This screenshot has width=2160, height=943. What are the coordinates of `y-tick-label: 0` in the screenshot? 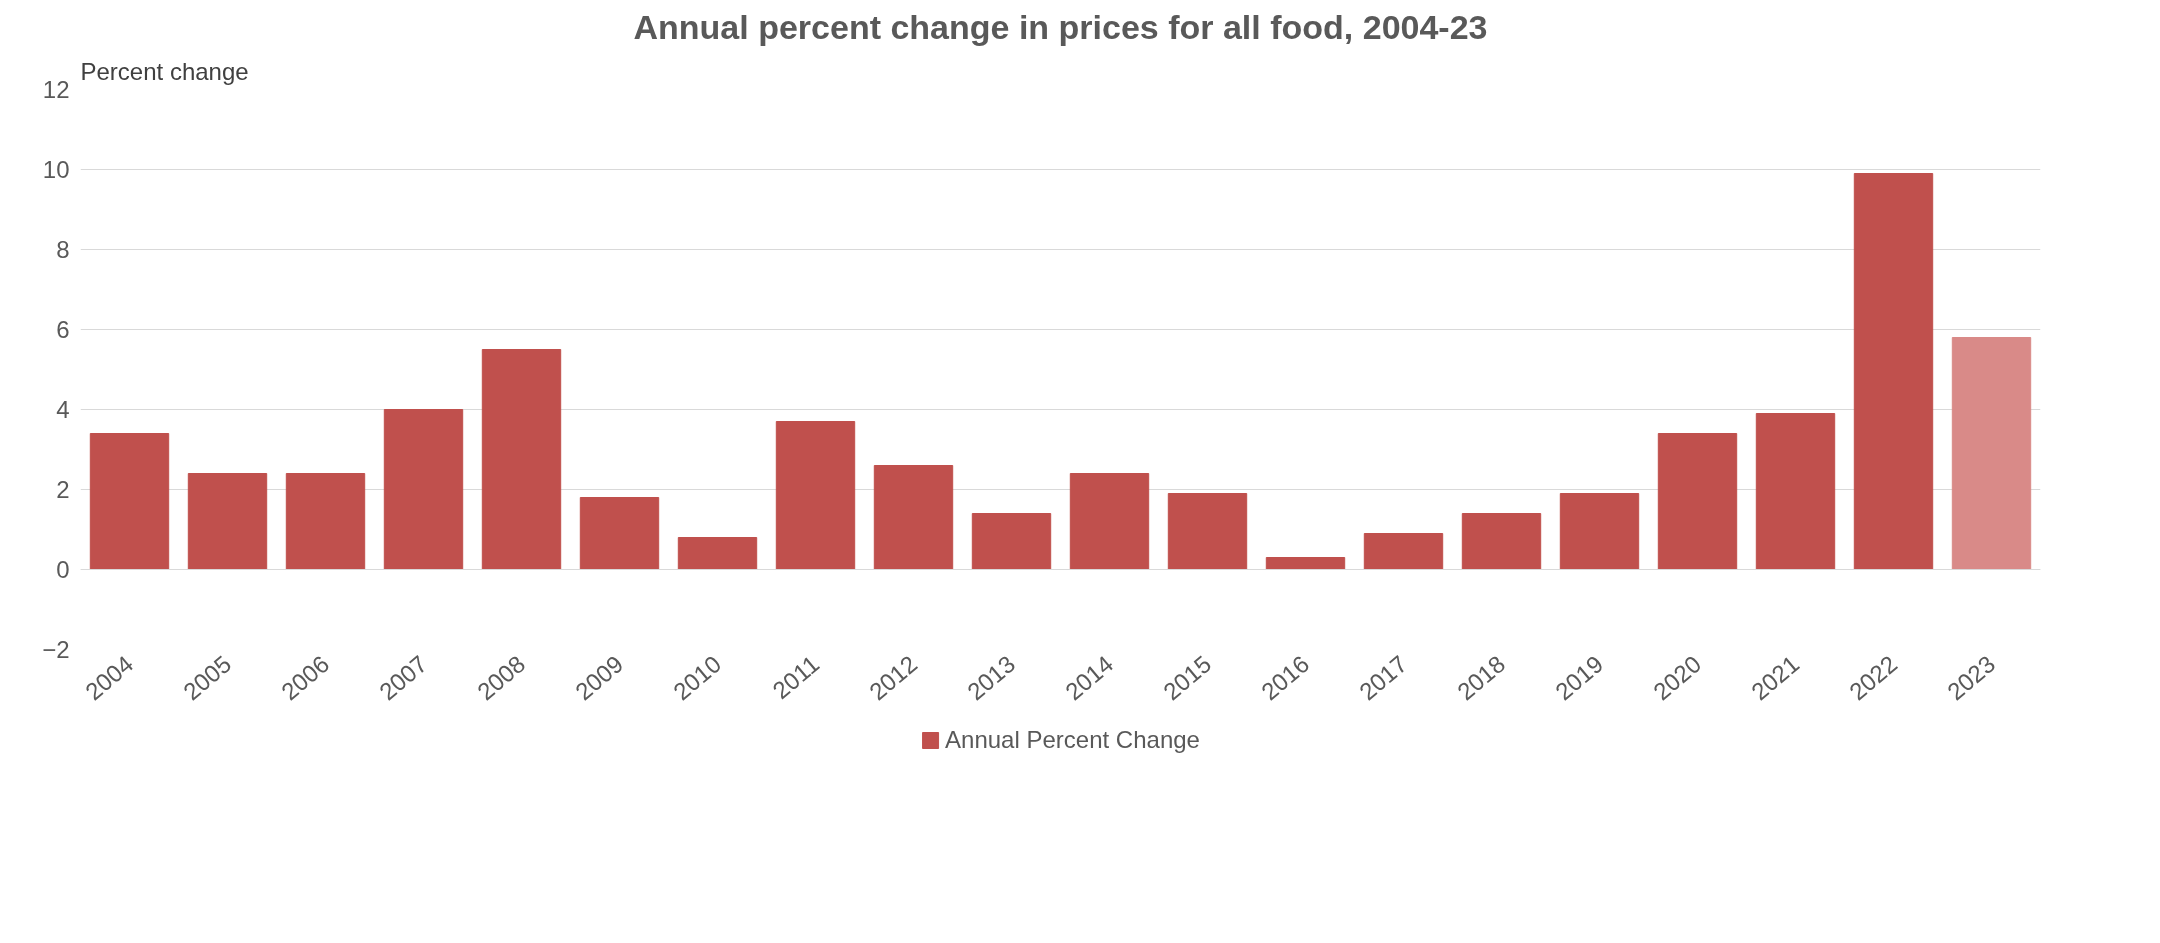 It's located at (63, 569).